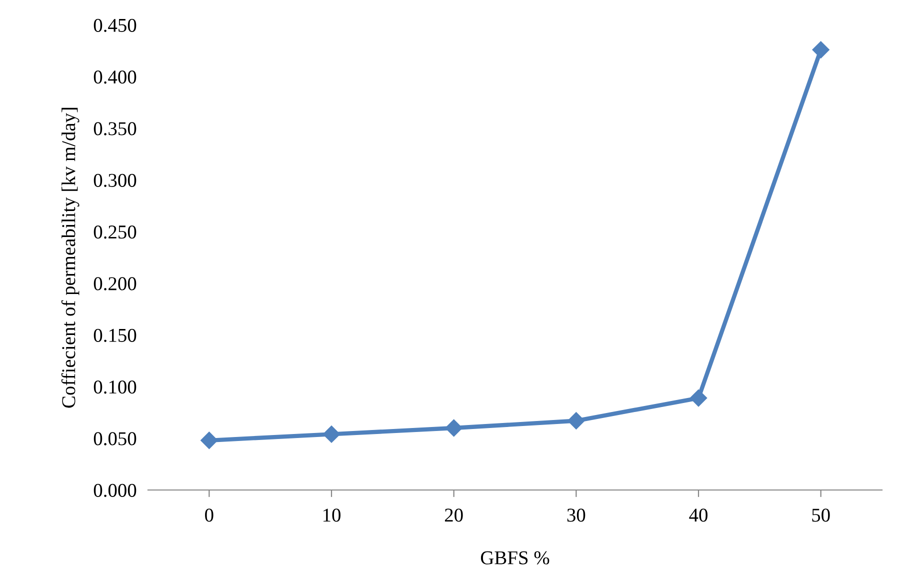 The width and height of the screenshot is (905, 575). What do you see at coordinates (515, 557) in the screenshot?
I see `x-axis-title: GBFS %` at bounding box center [515, 557].